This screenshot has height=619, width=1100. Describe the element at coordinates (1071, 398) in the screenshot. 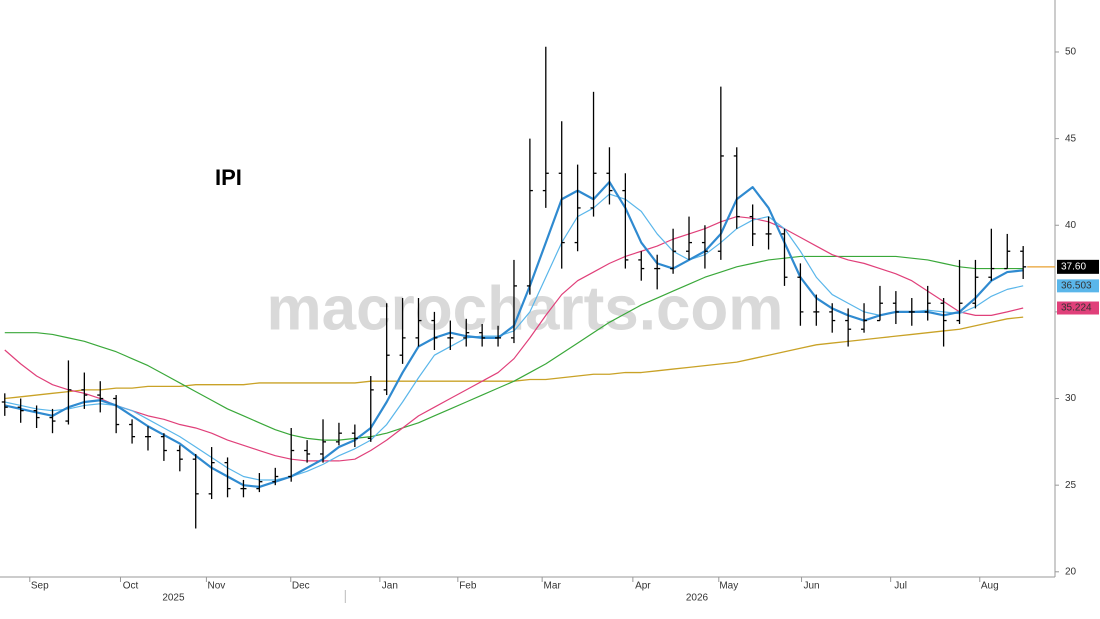

I see `y-tick-label: 30` at that location.